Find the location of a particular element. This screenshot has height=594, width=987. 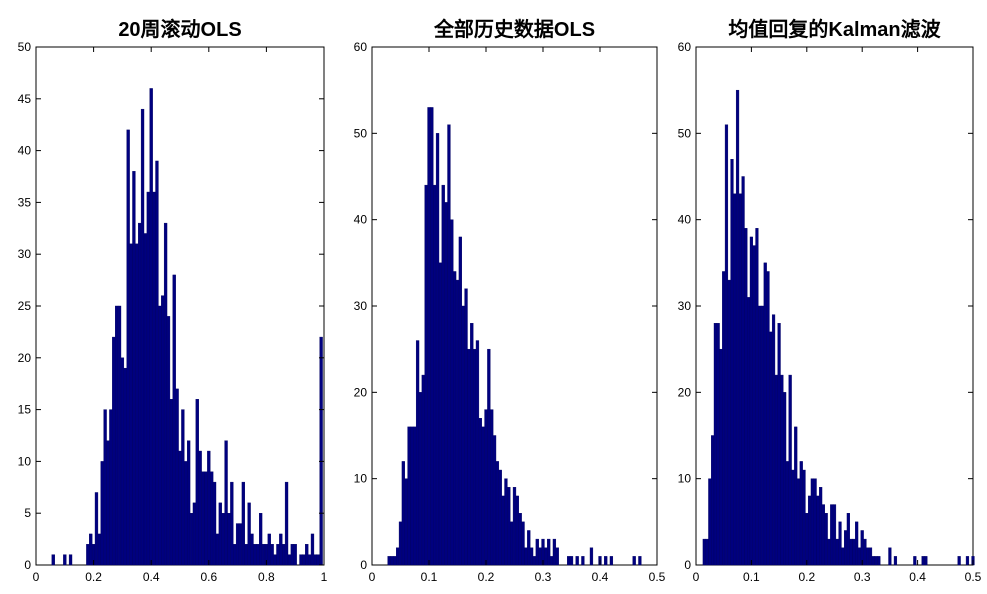

x-tick-label: 0.8 is located at coordinates (266, 577).